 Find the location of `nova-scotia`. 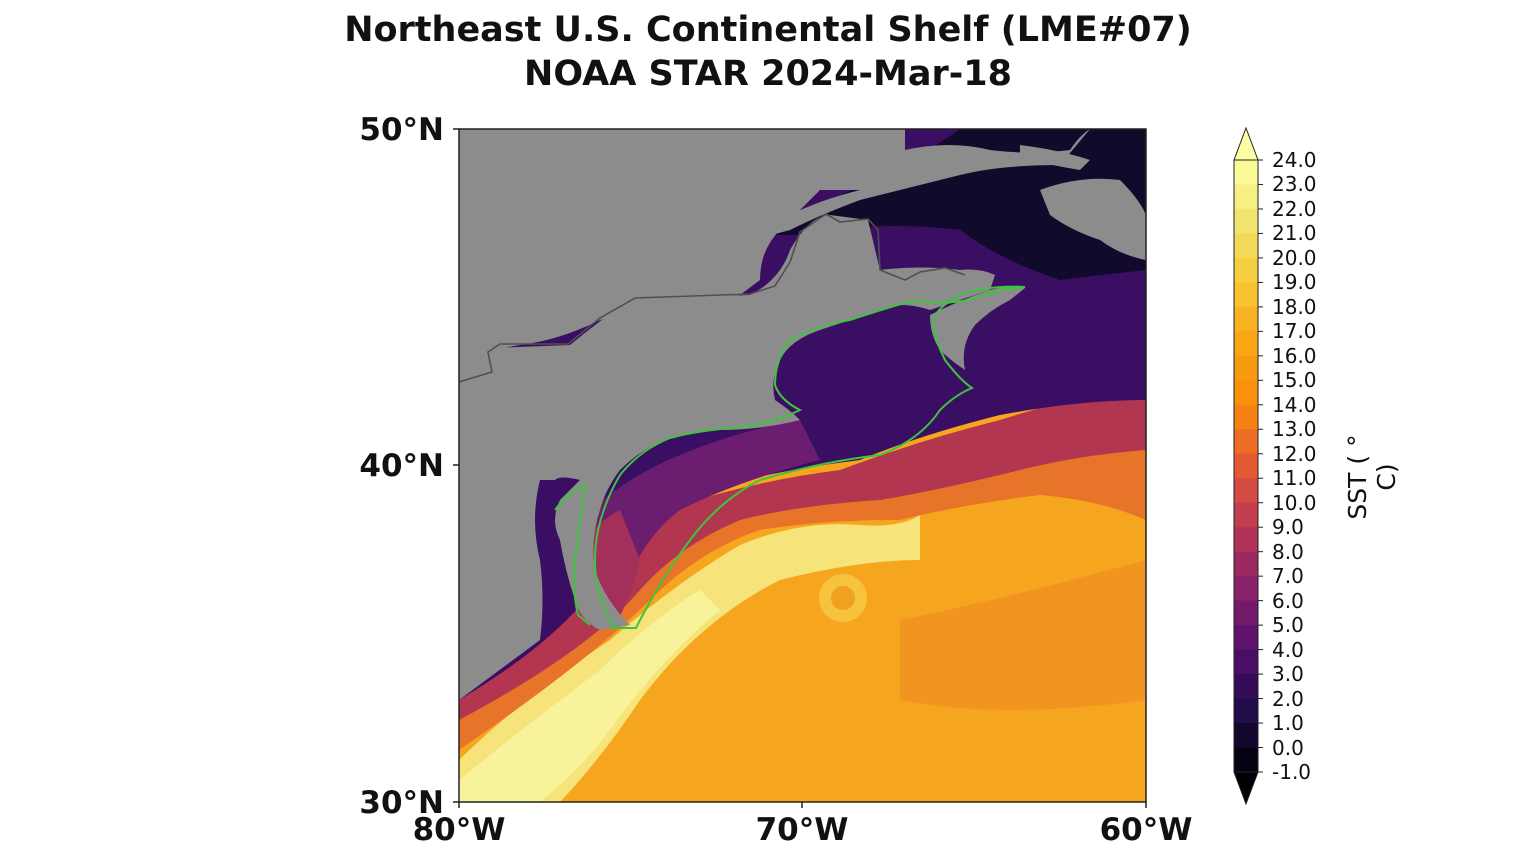

nova-scotia is located at coordinates (977, 328).